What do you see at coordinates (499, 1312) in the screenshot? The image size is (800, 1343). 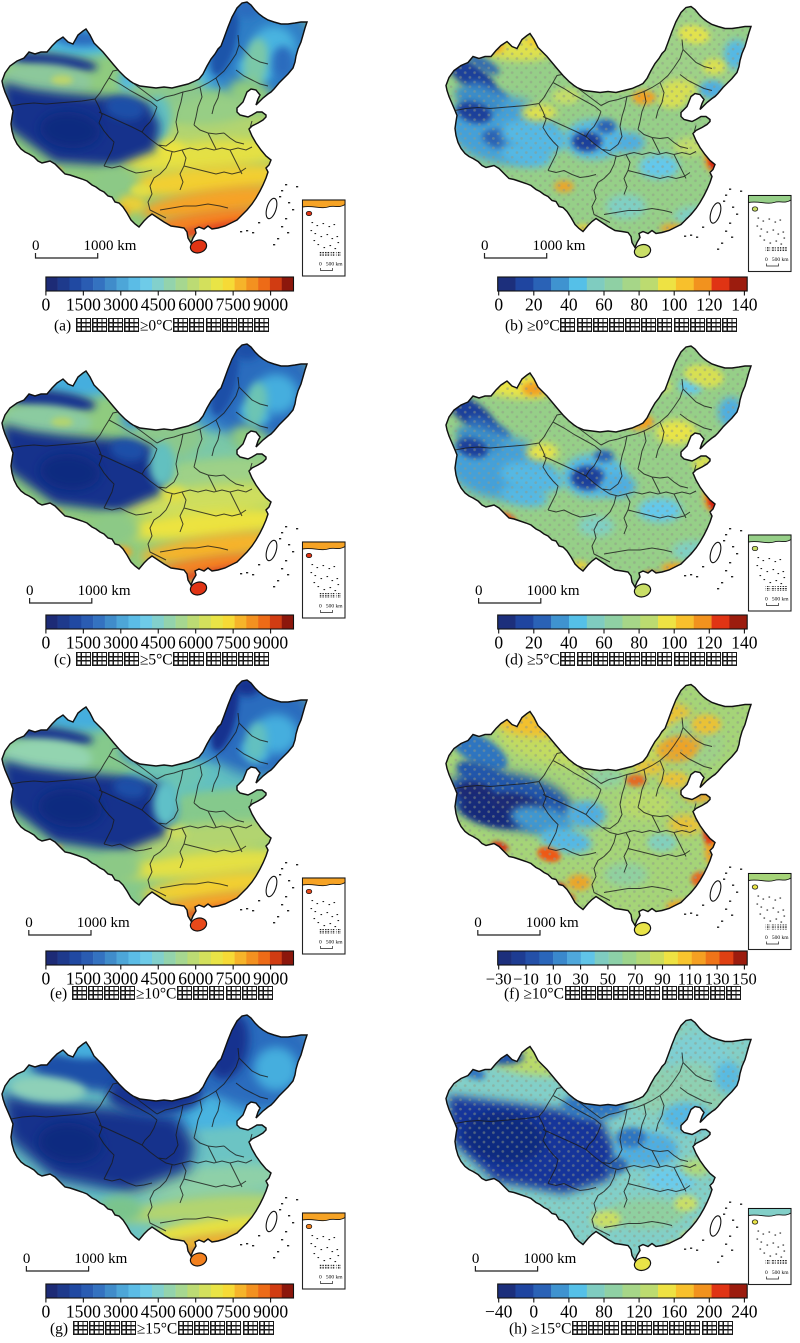 I see `svg-text: −40` at bounding box center [499, 1312].